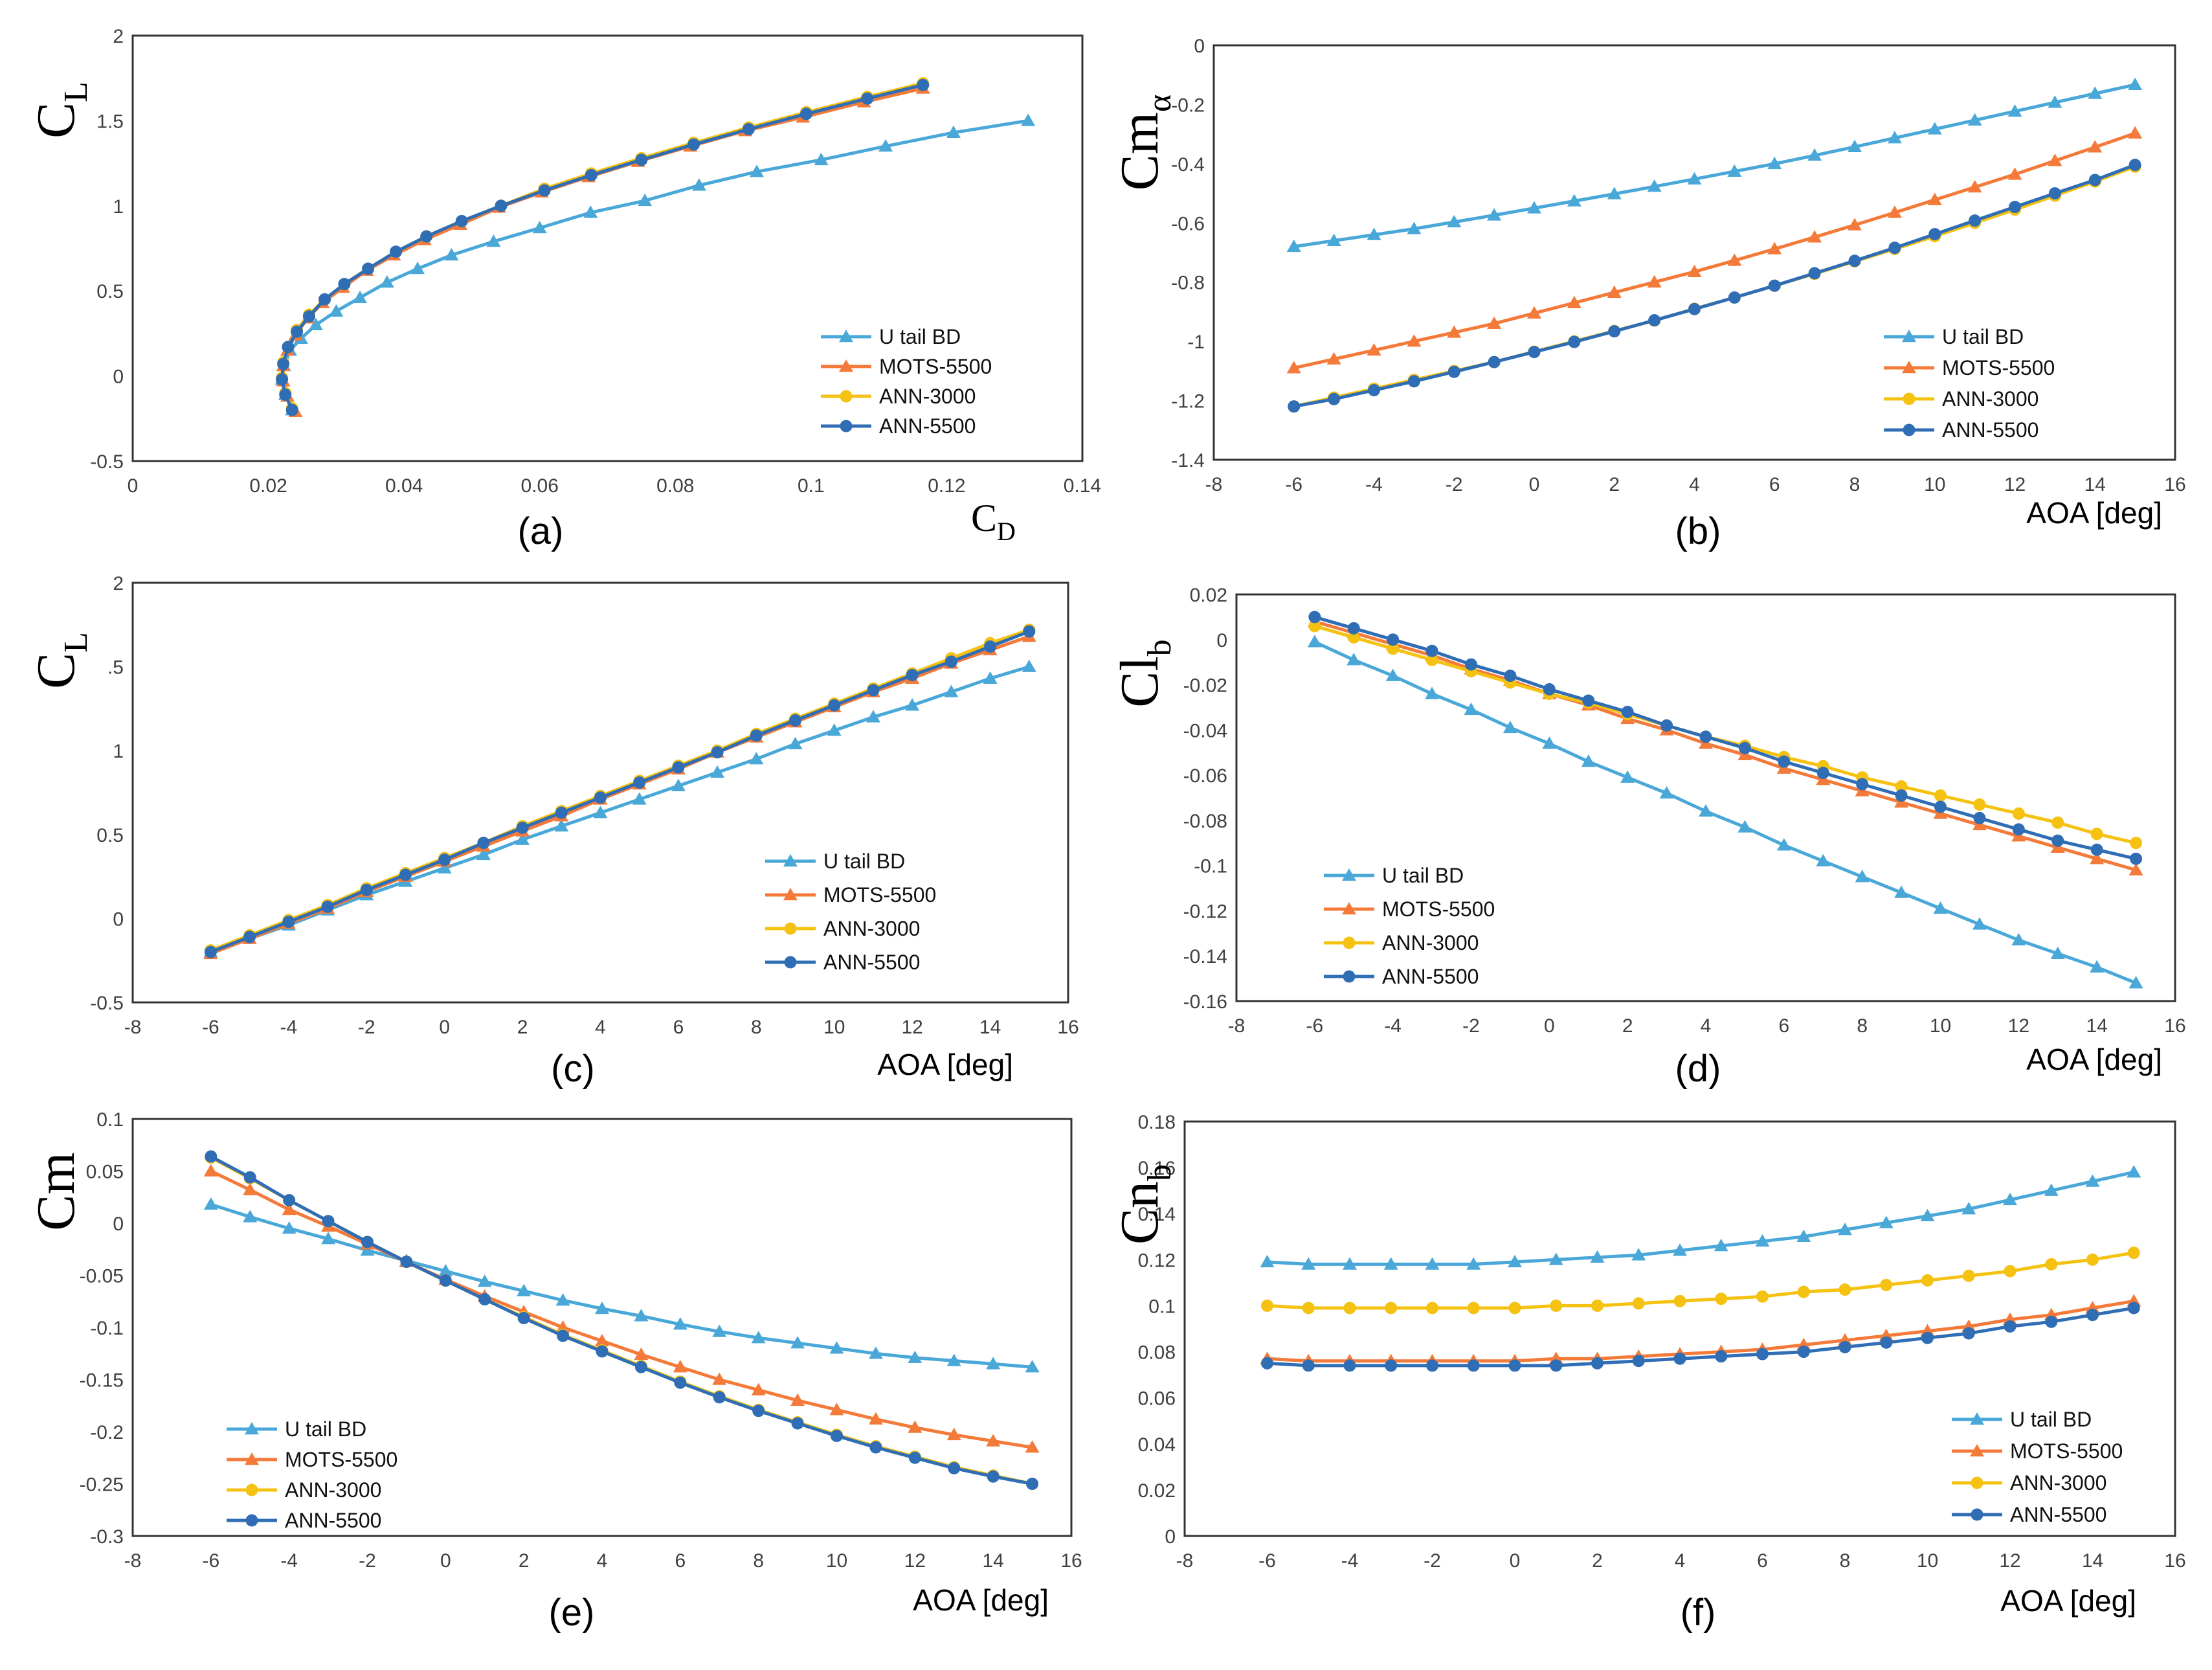 The image size is (2212, 1670). Describe the element at coordinates (524, 1561) in the screenshot. I see `x-tick-label: 2` at that location.